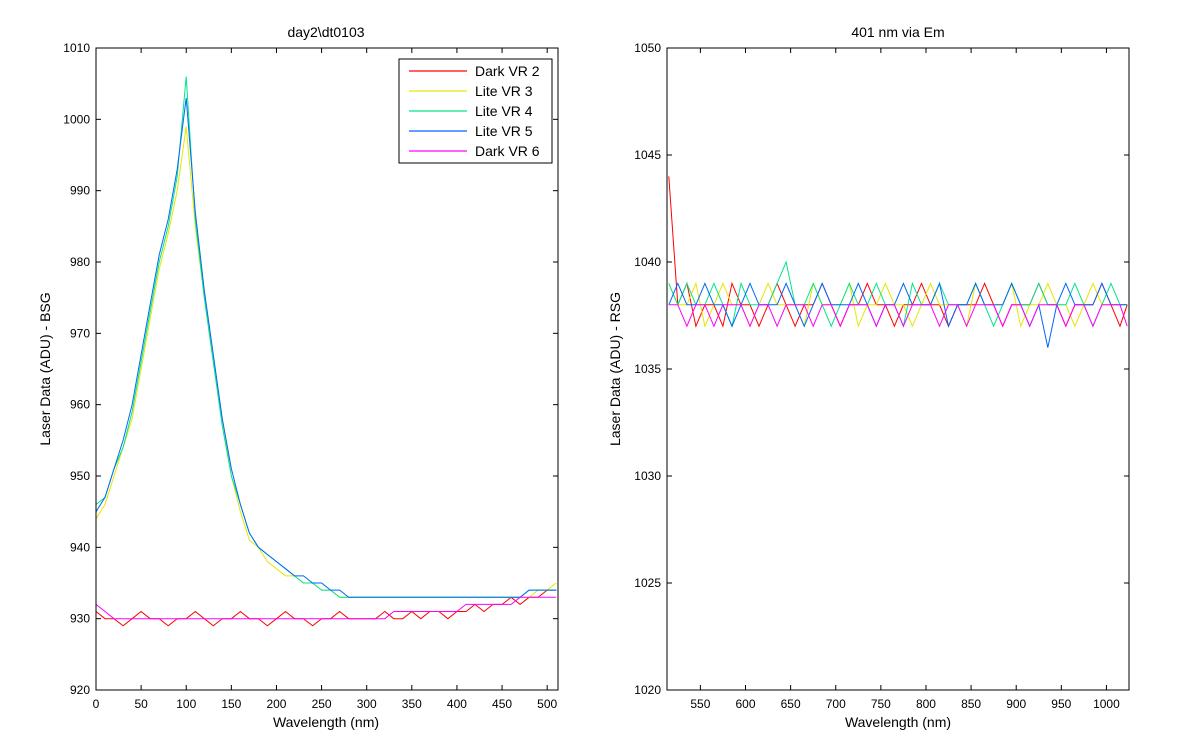 The image size is (1200, 750). Describe the element at coordinates (647, 155) in the screenshot. I see `right-ytick-label: 1045` at that location.